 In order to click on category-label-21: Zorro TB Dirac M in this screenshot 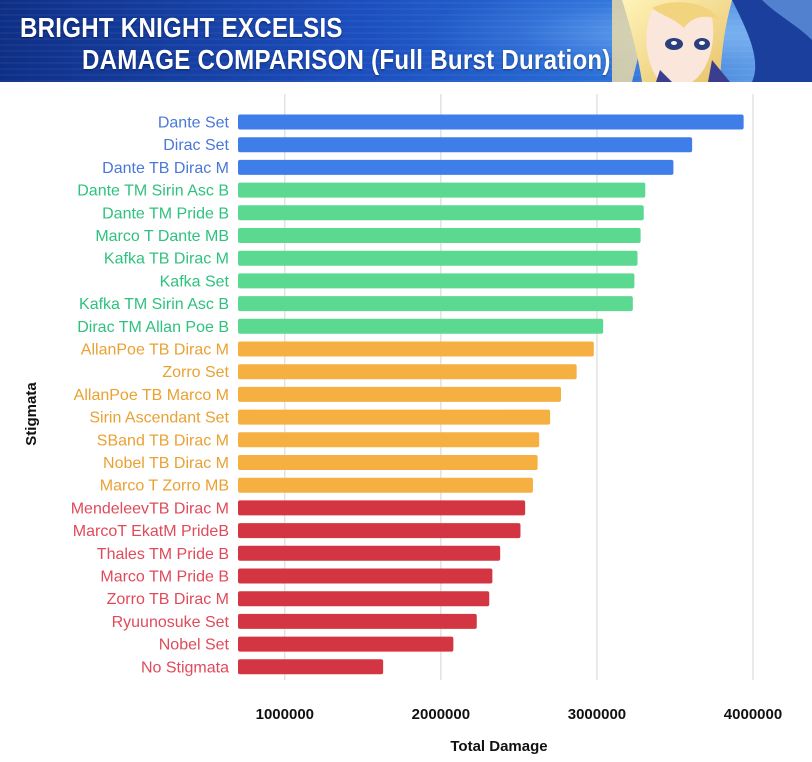, I will do `click(168, 599)`.